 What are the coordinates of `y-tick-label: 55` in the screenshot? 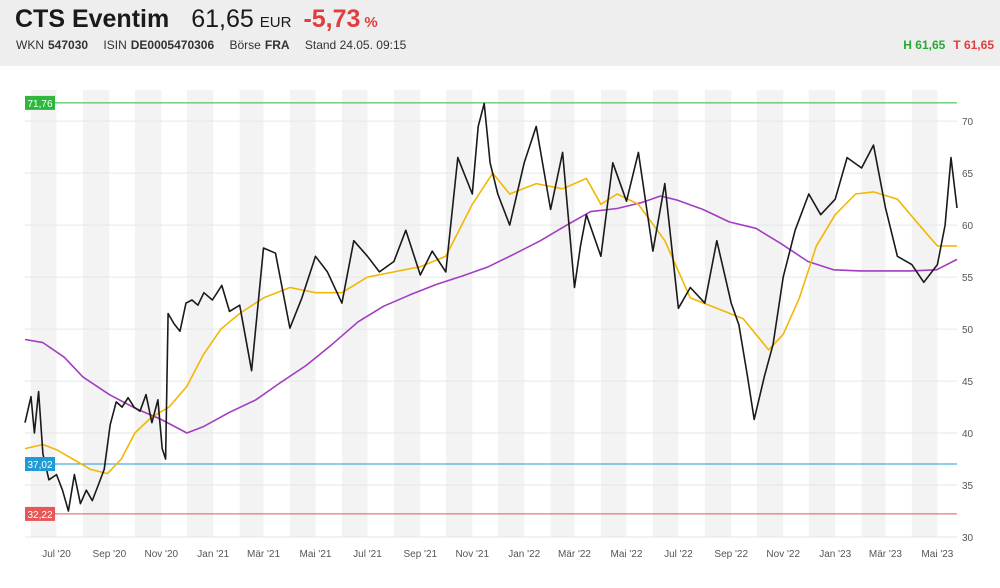 It's located at (968, 278).